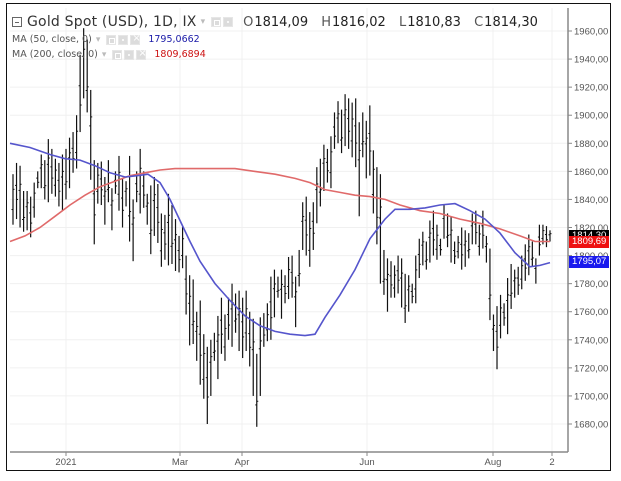  What do you see at coordinates (589, 262) in the screenshot?
I see `ma50-price-tag: 1795,07` at bounding box center [589, 262].